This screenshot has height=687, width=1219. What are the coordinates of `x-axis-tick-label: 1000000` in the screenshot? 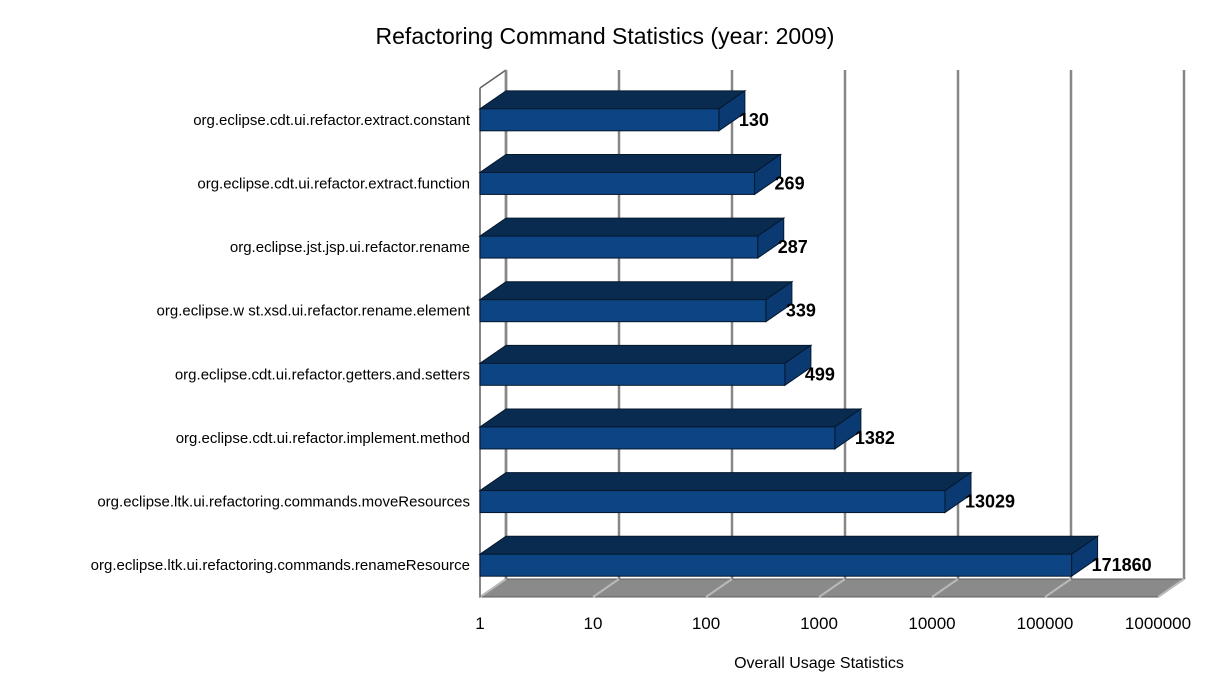 It's located at (1158, 623).